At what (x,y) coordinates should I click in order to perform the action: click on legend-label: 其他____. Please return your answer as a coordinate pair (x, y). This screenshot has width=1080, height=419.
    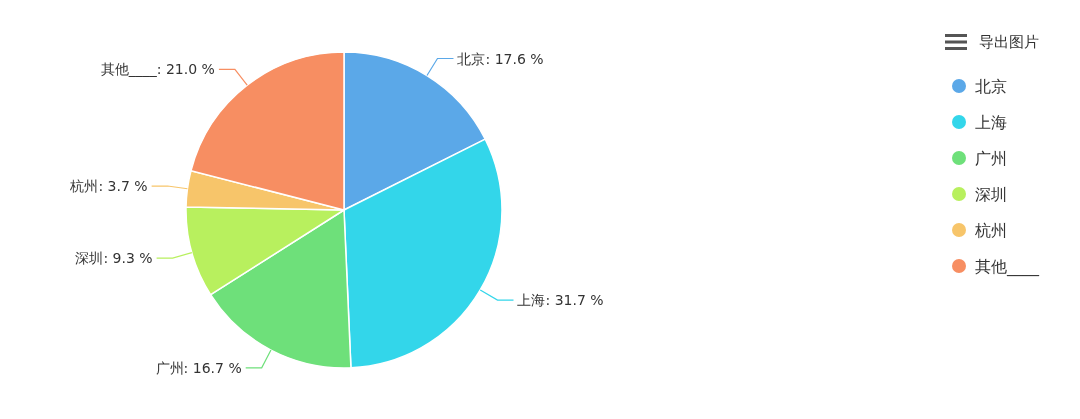
    Looking at the image, I should click on (1007, 266).